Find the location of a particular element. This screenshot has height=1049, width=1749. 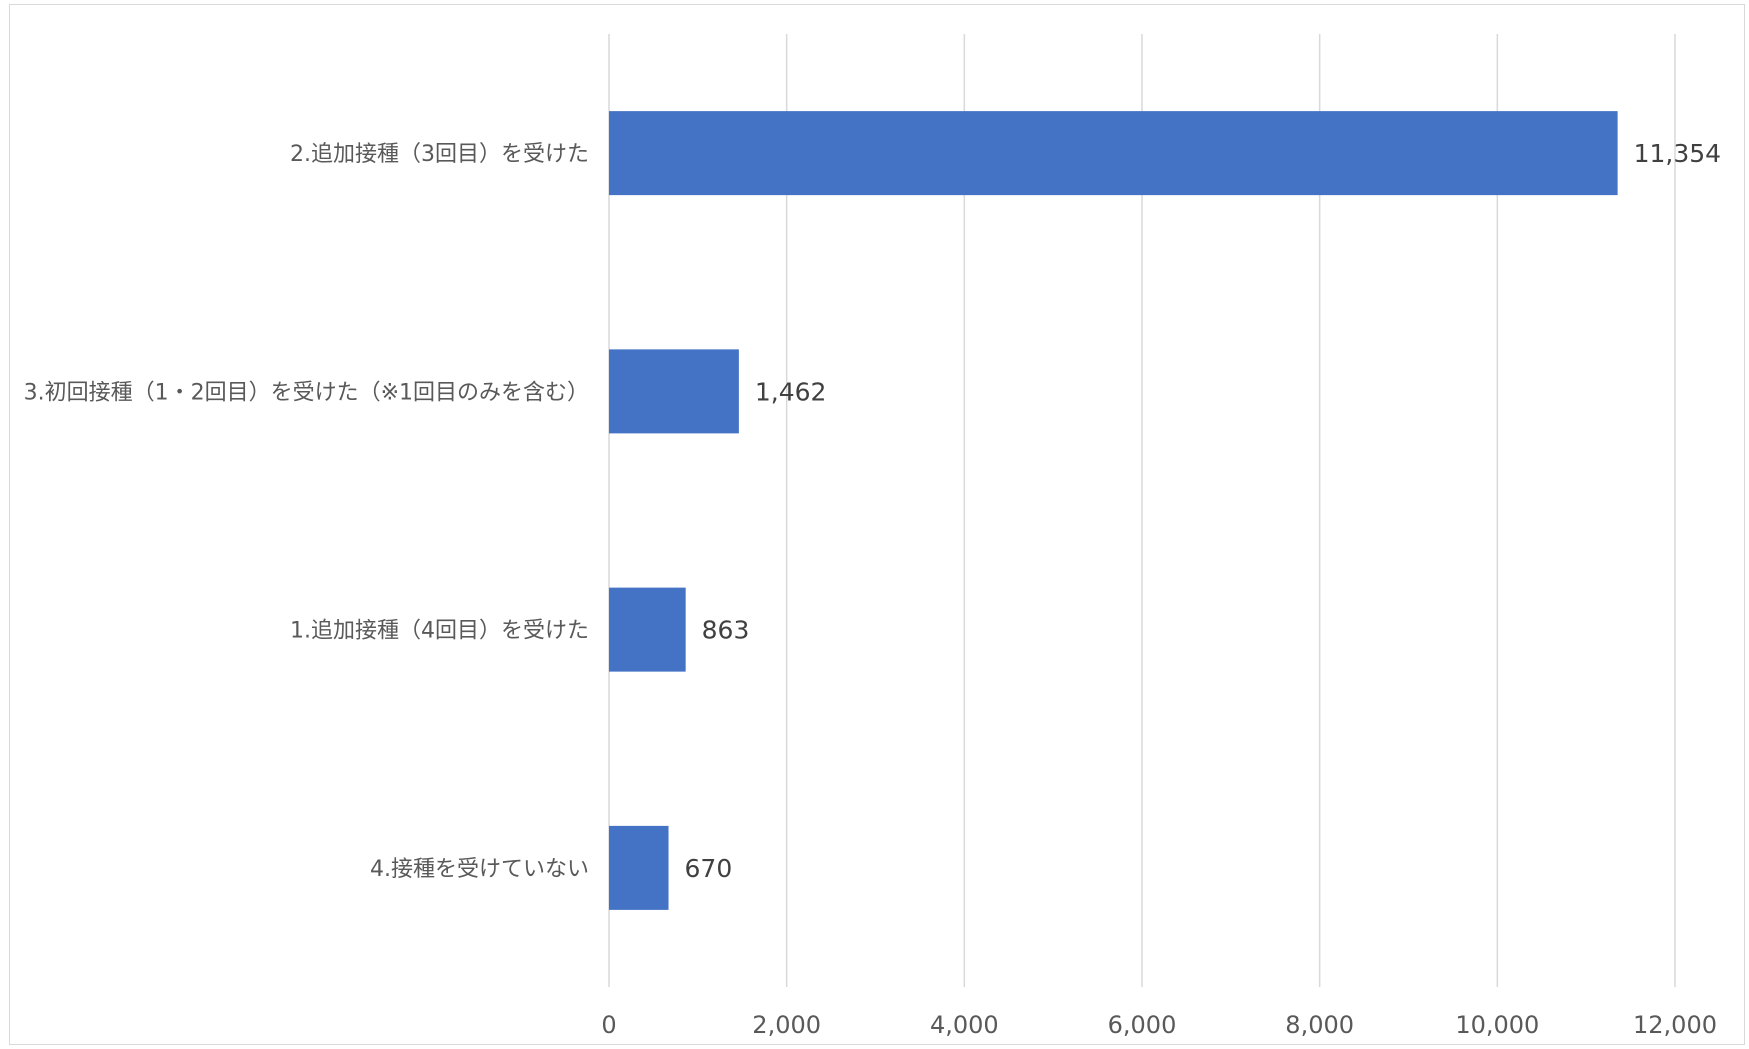

category-label-3: 4.接種を受けていない is located at coordinates (479, 869).